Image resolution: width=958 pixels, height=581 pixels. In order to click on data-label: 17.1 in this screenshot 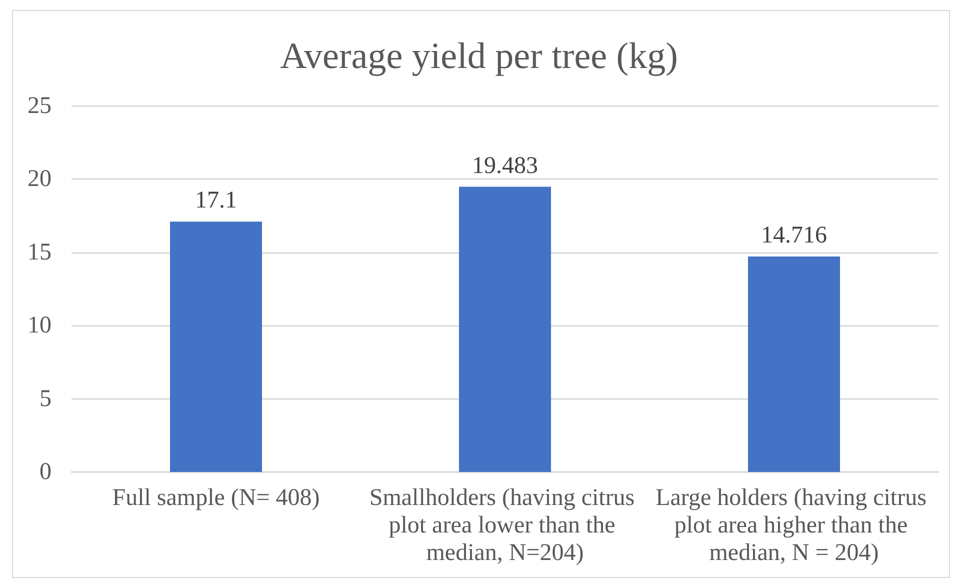, I will do `click(216, 201)`.